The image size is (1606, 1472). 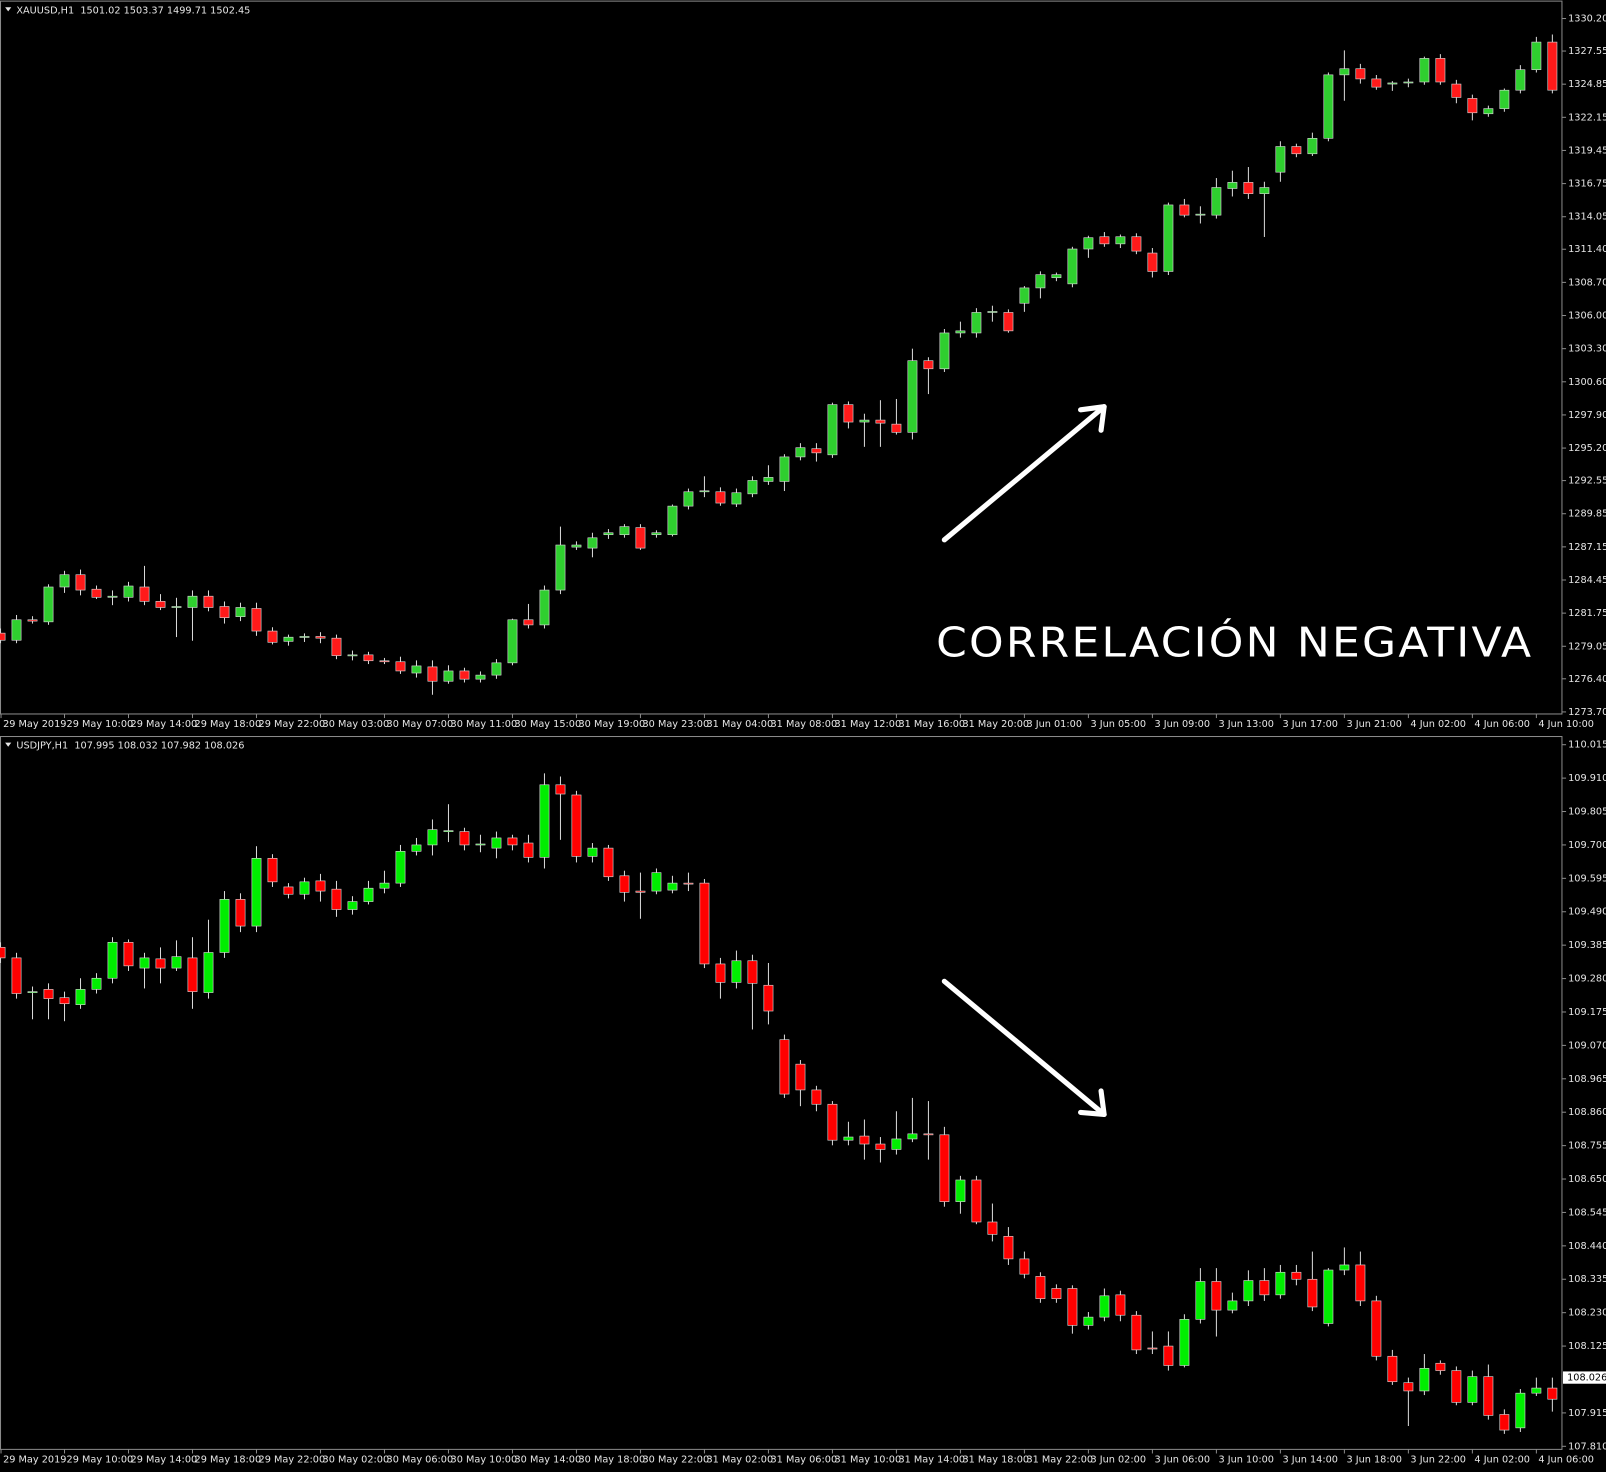 I want to click on x-tick-label: 3 Jun 06:00, so click(x=1182, y=1460).